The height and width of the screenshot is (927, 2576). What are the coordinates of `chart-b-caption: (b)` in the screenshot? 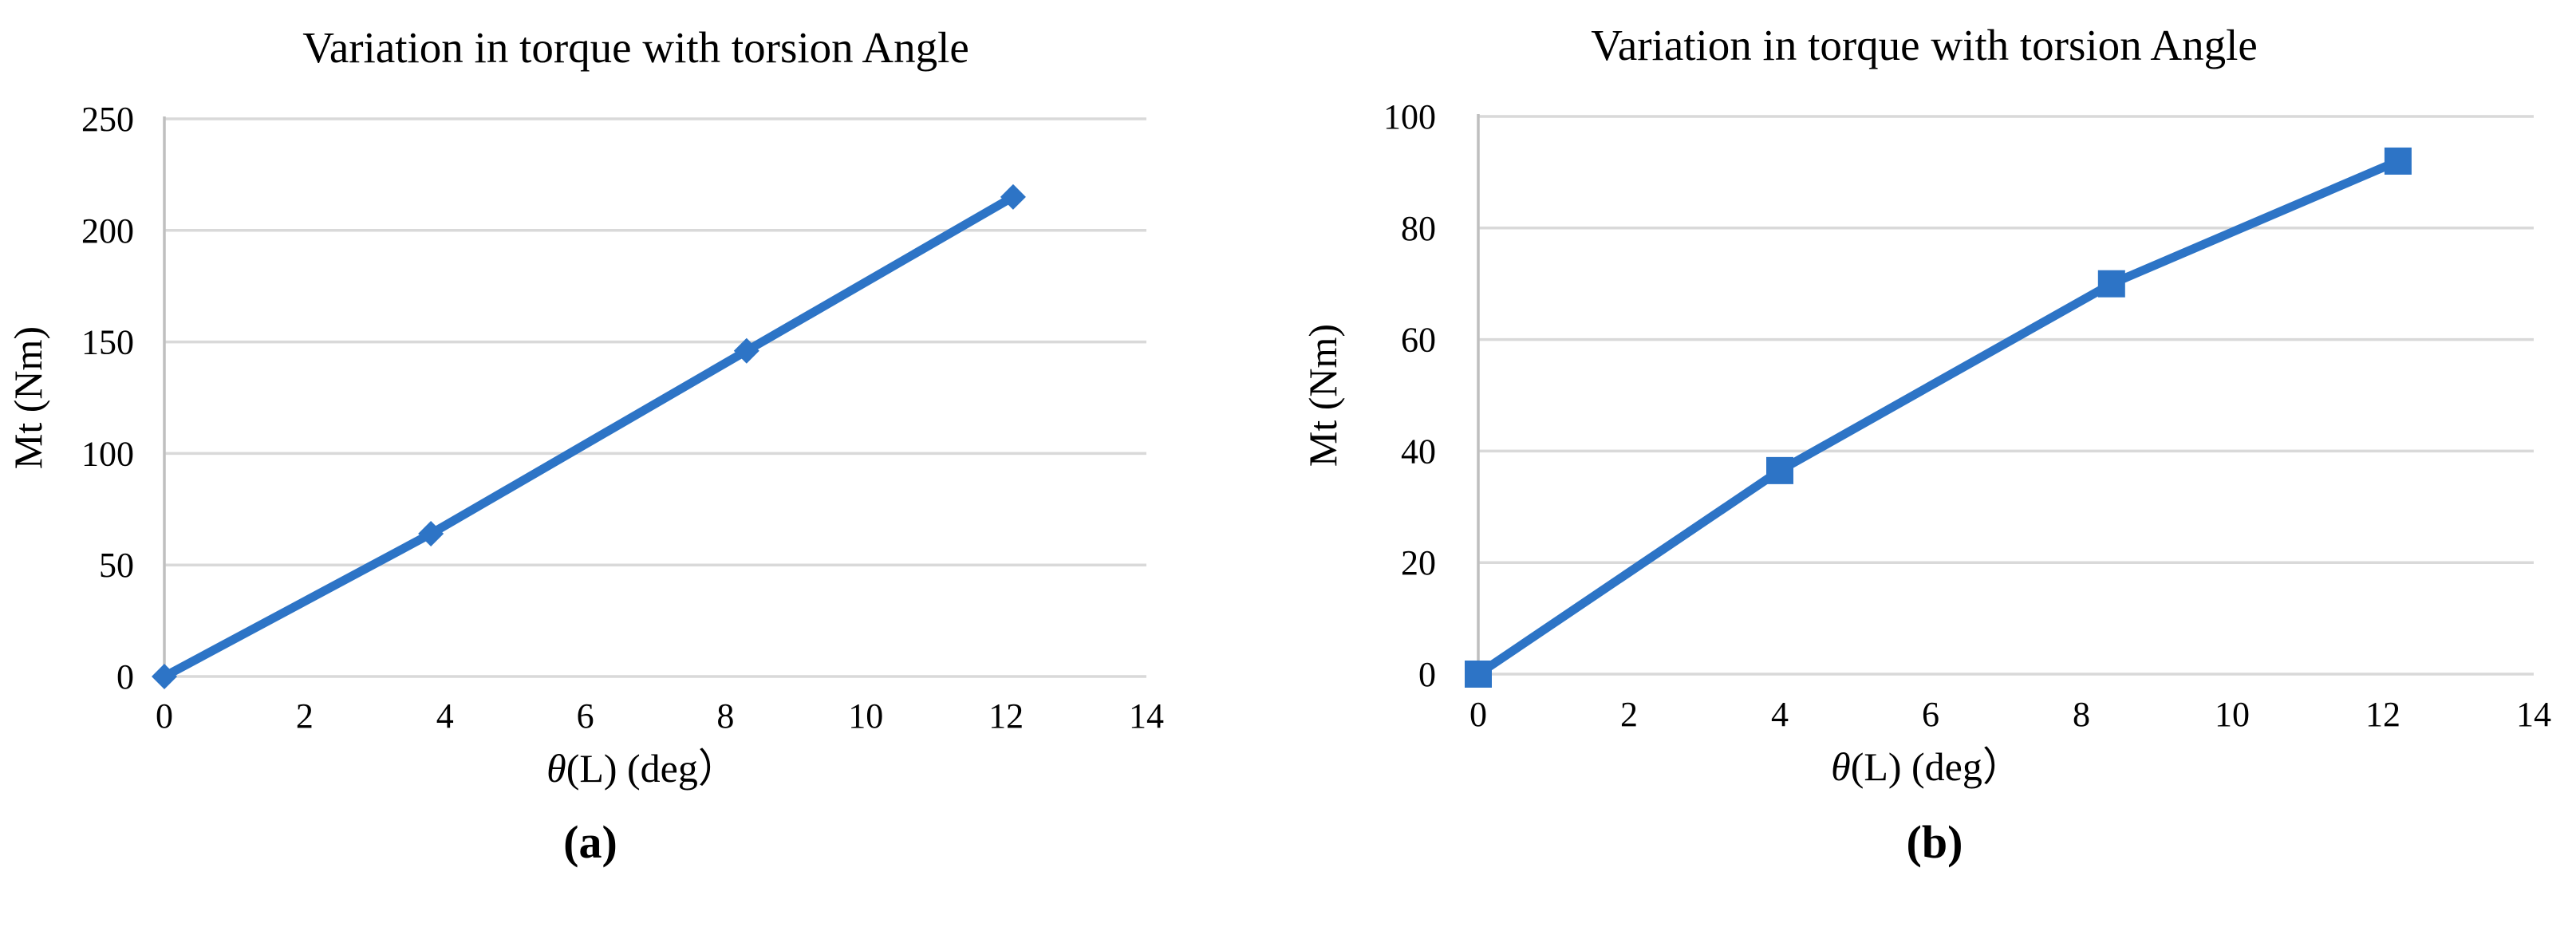 It's located at (1934, 842).